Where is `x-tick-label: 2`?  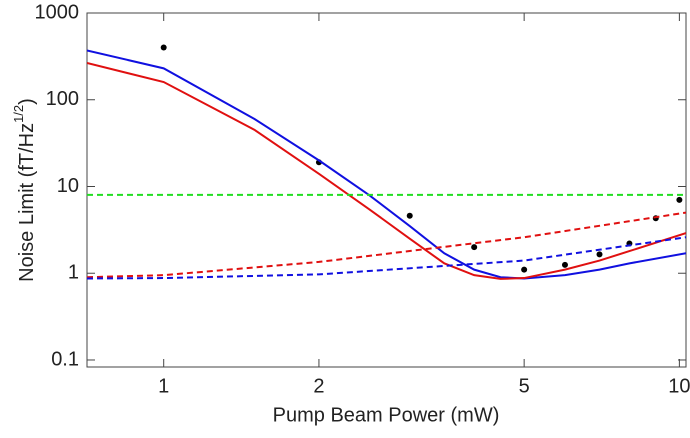
x-tick-label: 2 is located at coordinates (318, 386).